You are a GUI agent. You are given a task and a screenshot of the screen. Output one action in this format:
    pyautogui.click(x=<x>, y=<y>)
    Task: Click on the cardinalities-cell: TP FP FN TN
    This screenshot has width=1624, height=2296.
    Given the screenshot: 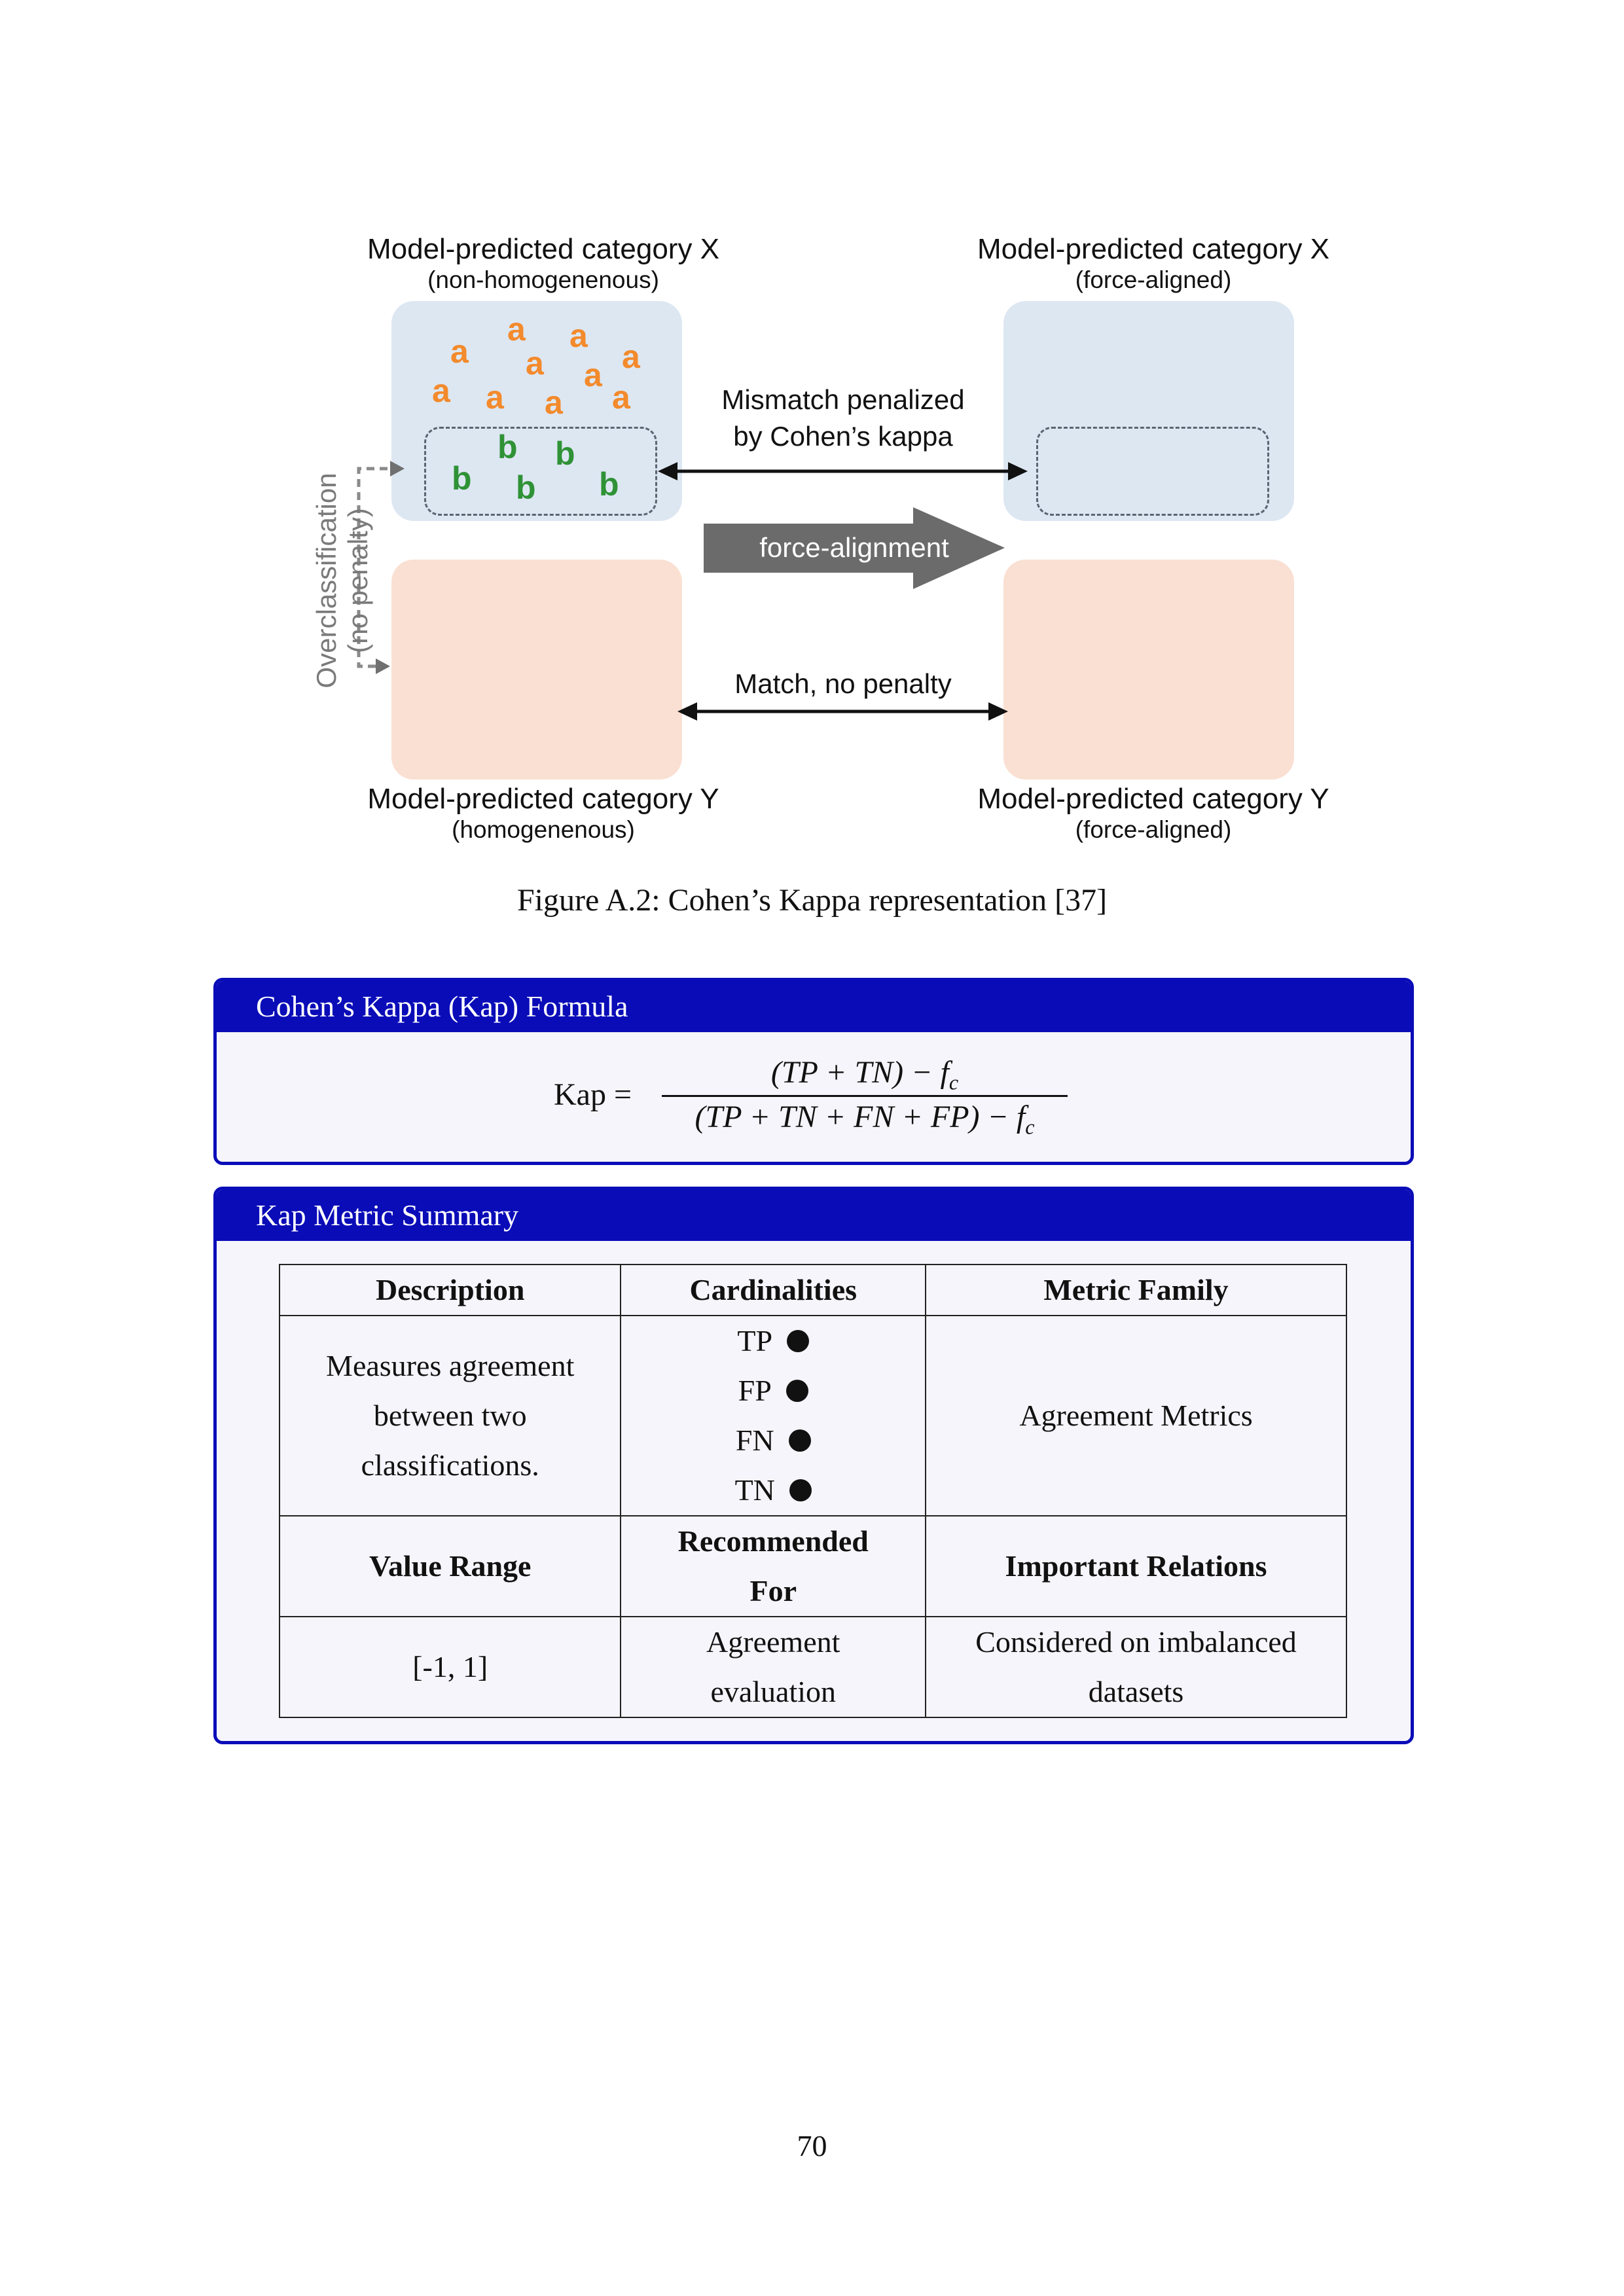 What is the action you would take?
    pyautogui.click(x=773, y=1415)
    